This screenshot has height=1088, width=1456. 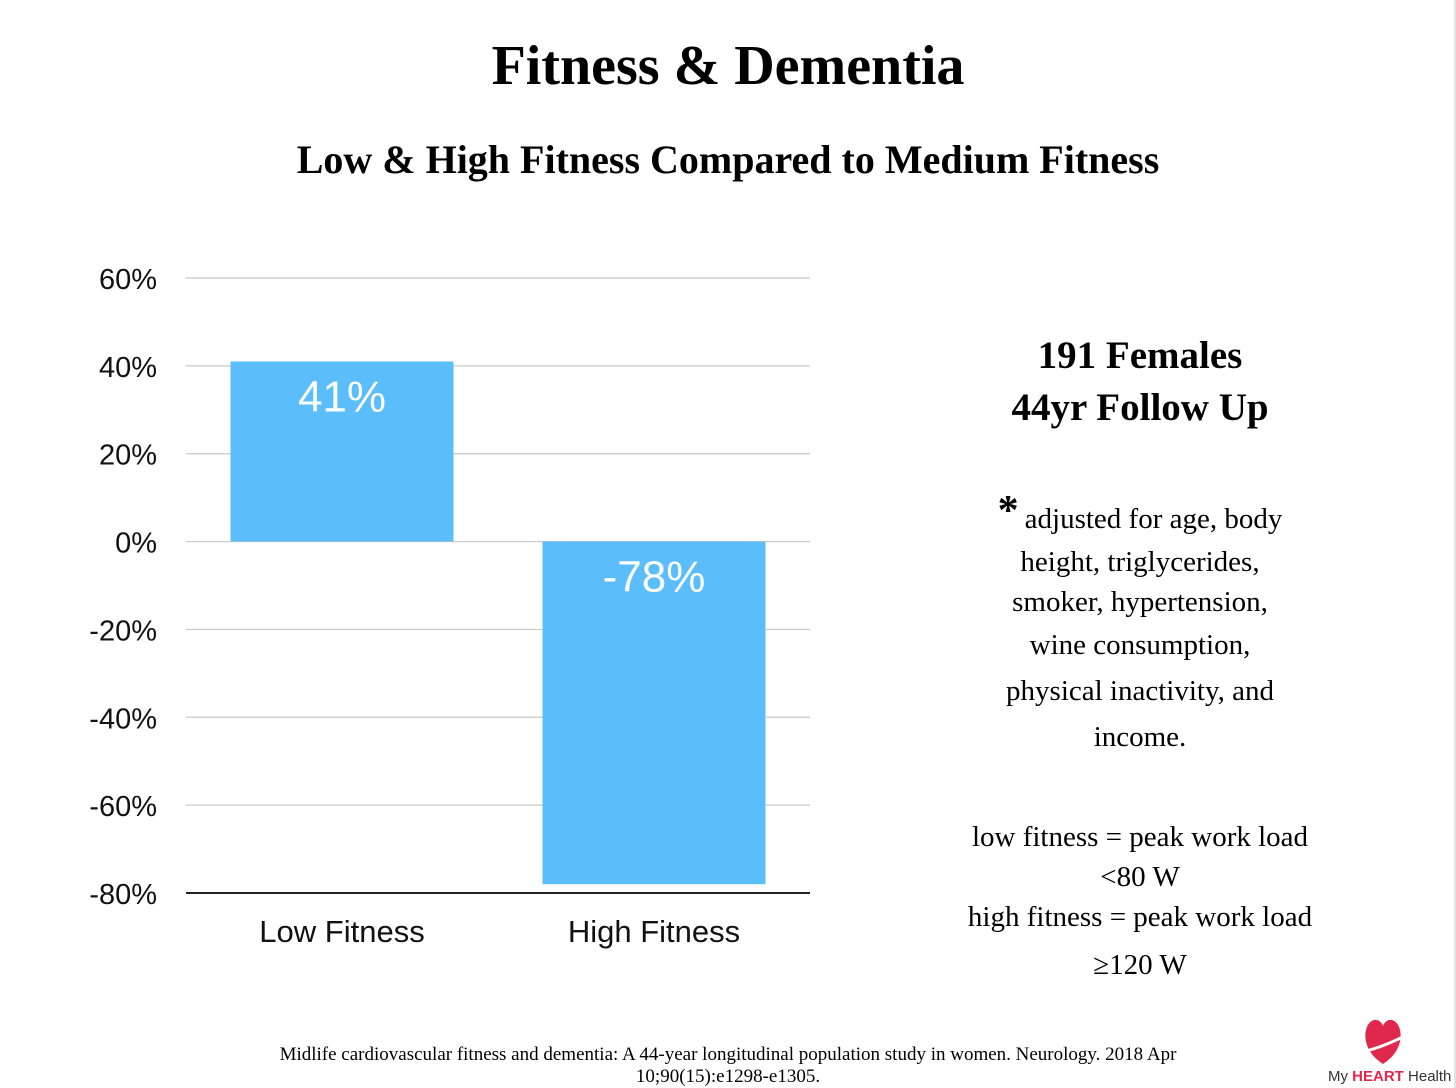 I want to click on adjustment-line: wine consumption,, so click(x=1140, y=645).